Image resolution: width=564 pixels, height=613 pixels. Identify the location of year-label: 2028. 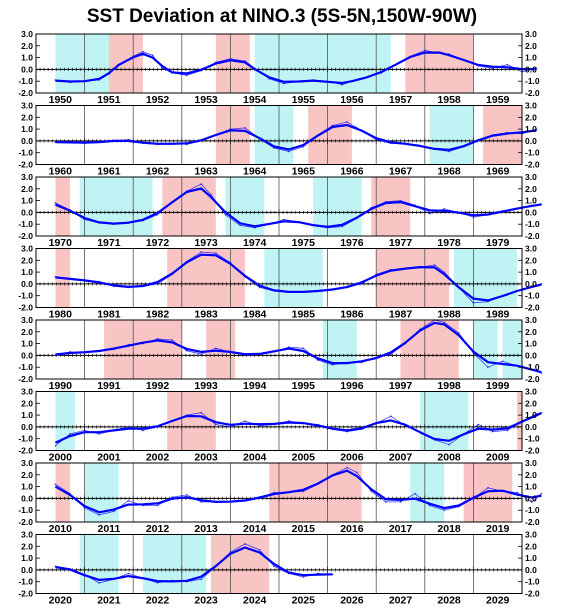
(449, 601).